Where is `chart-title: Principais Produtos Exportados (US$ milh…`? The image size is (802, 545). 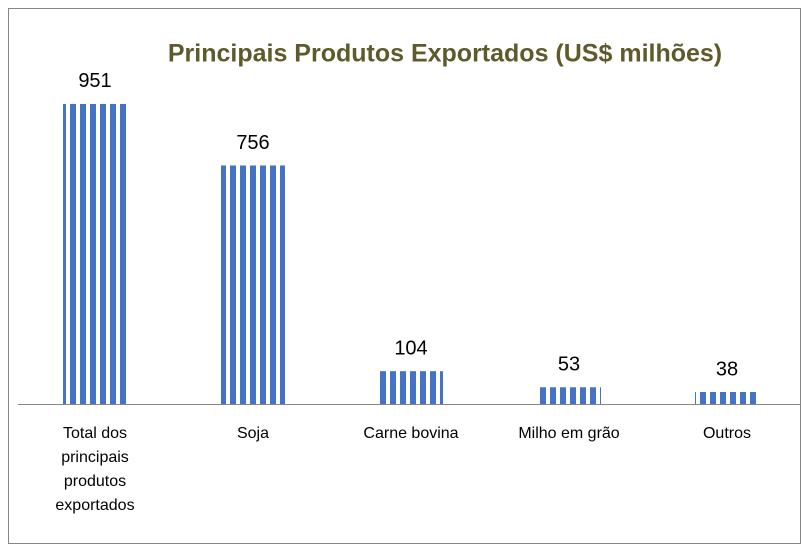 chart-title: Principais Produtos Exportados (US$ milh… is located at coordinates (445, 54).